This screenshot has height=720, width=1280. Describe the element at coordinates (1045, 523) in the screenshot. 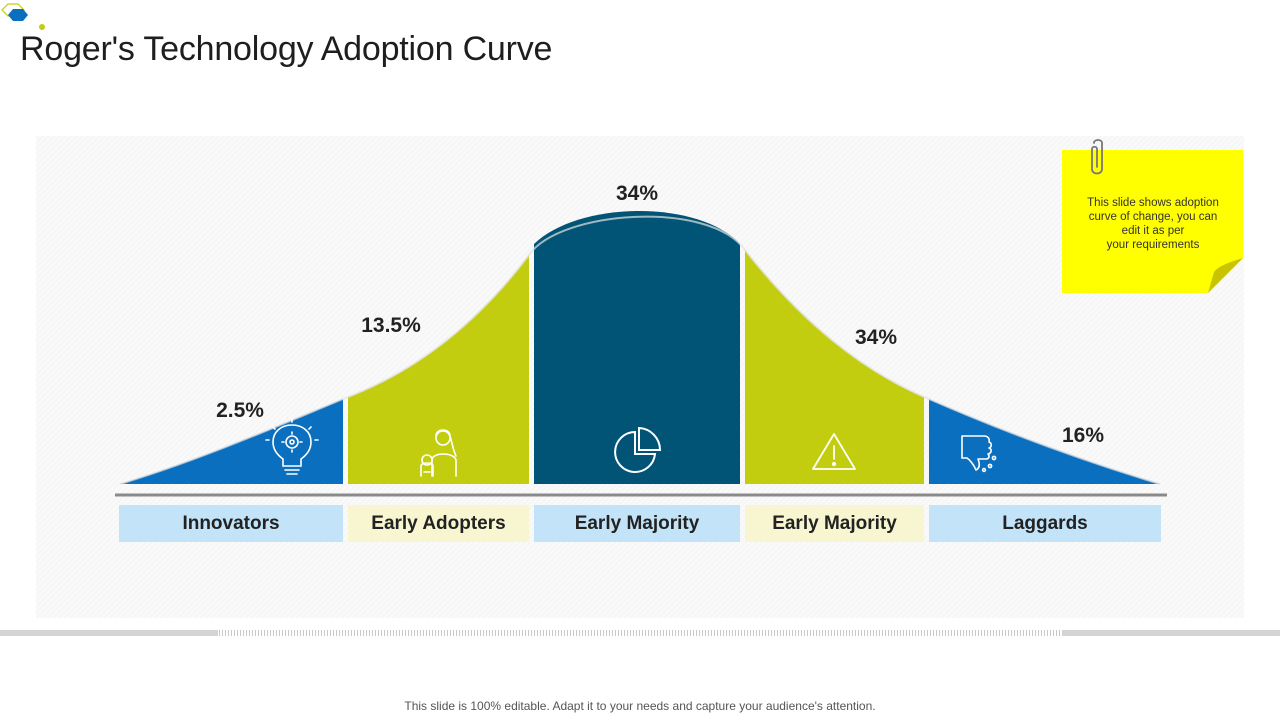

I see `label-laggards: Laggards` at that location.